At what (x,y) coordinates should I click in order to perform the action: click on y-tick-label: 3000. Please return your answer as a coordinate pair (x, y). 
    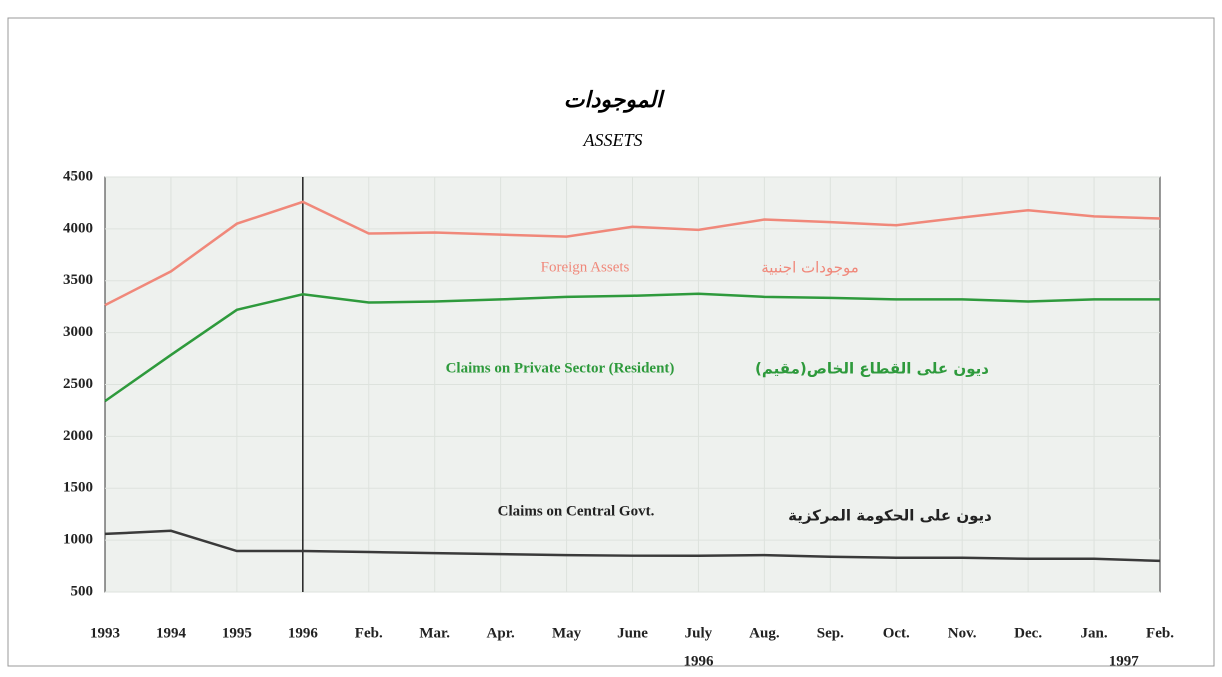
    Looking at the image, I should click on (78, 332).